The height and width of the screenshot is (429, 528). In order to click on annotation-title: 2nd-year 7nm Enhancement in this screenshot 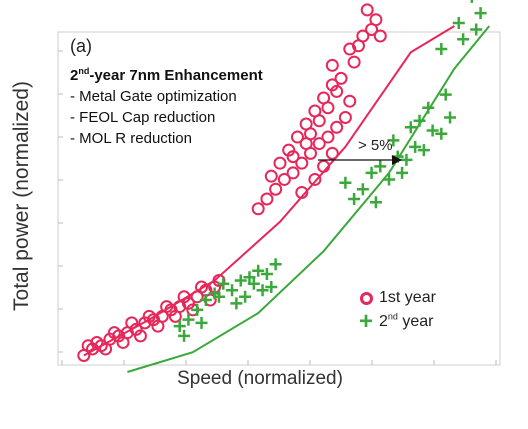, I will do `click(166, 75)`.